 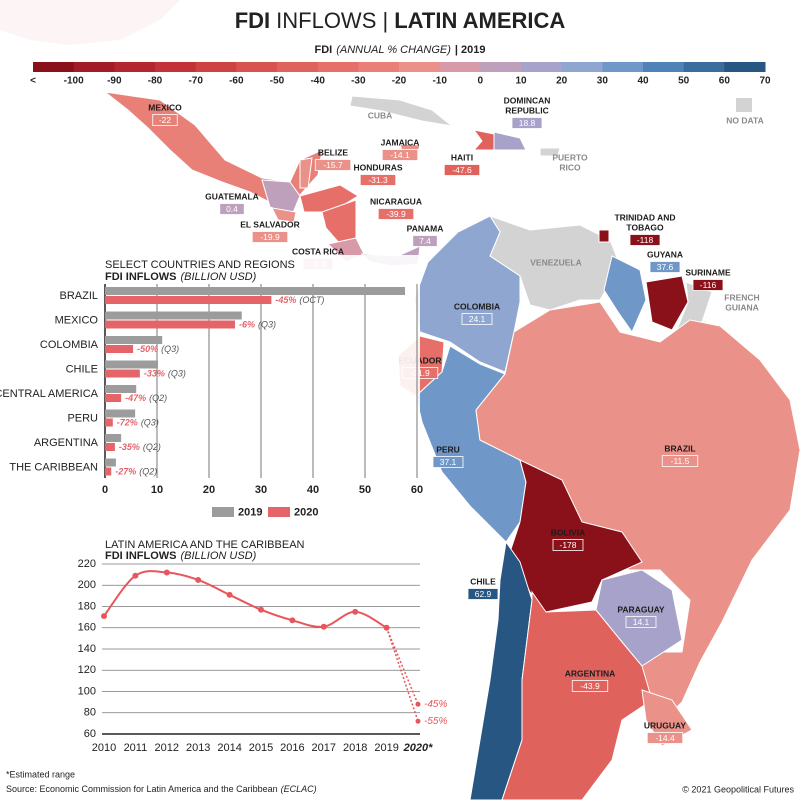 I want to click on x-tick-label: 2011, so click(x=136, y=748).